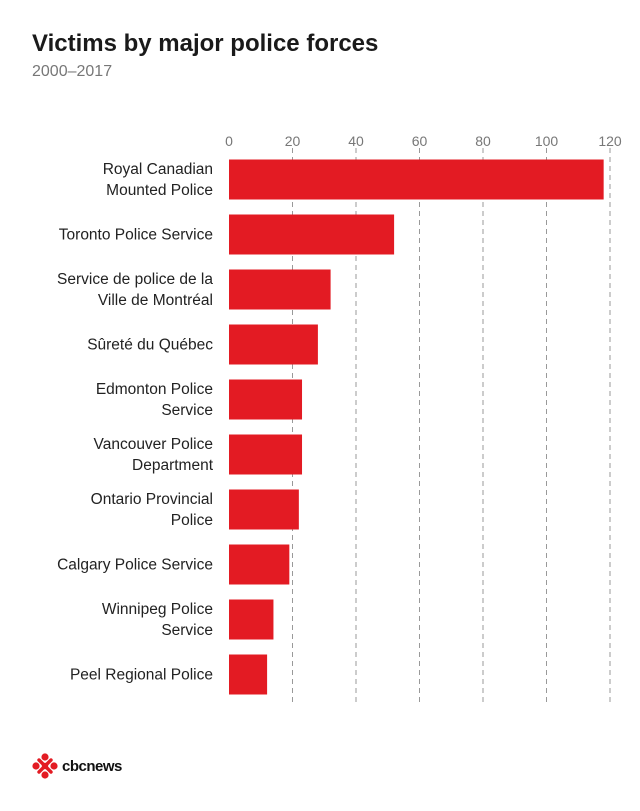  I want to click on category-label: Peel Regional Police, so click(141, 675).